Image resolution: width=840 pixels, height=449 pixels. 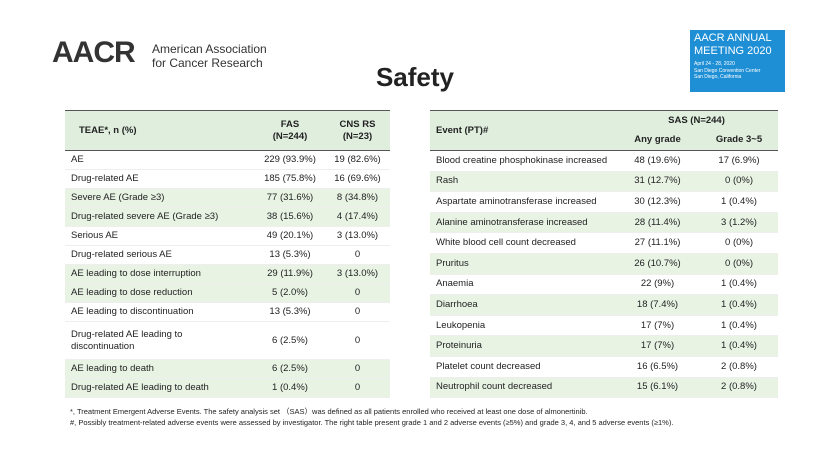 I want to click on table-row: AE leading to discontinuation 13 (5.3%) 0, so click(x=227, y=312).